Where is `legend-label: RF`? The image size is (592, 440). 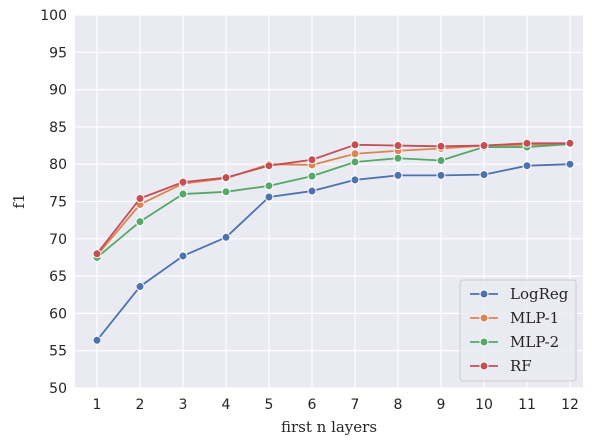 legend-label: RF is located at coordinates (521, 366).